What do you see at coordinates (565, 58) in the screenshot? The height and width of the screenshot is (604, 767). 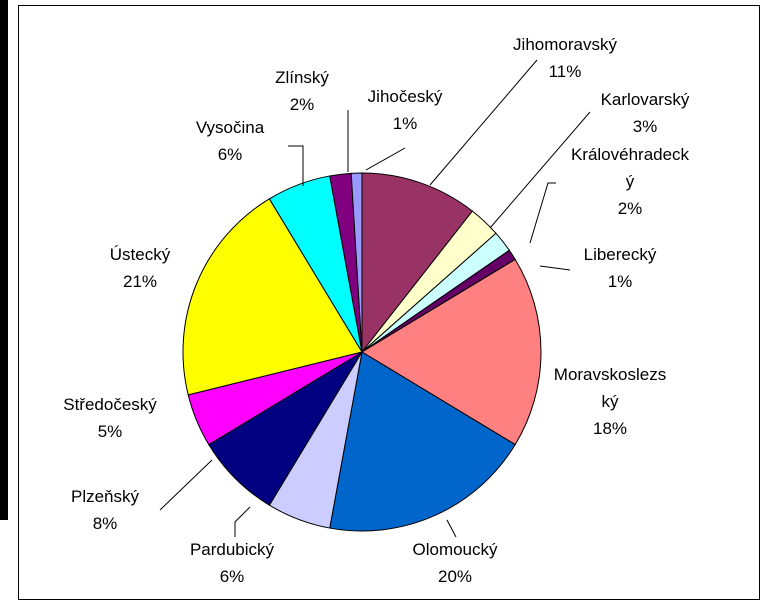 I see `data-label: Jihomoravský 11%` at bounding box center [565, 58].